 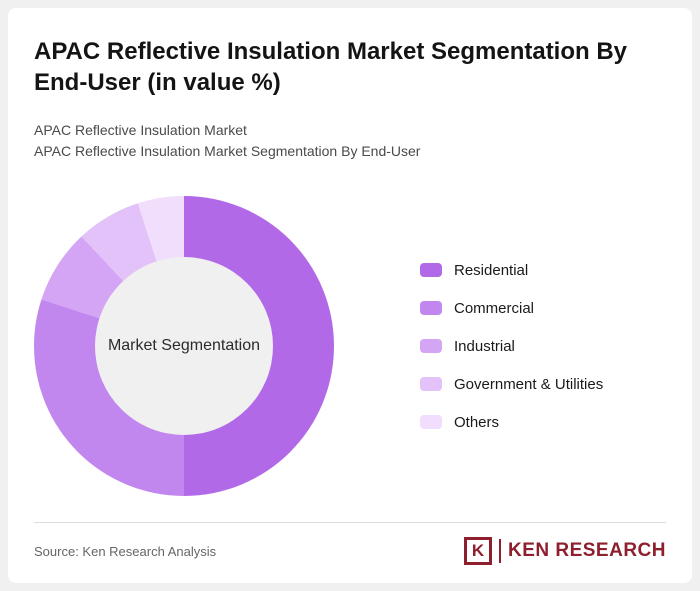 What do you see at coordinates (586, 550) in the screenshot?
I see `logo-brand-text: KEN RESEARCH` at bounding box center [586, 550].